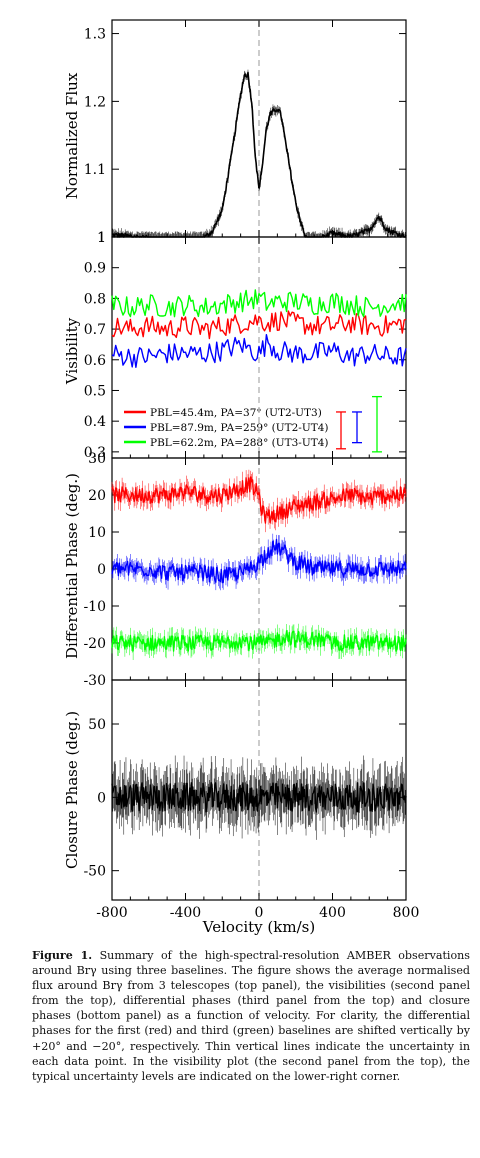  I want to click on ytick-label: 50, so click(97, 725).